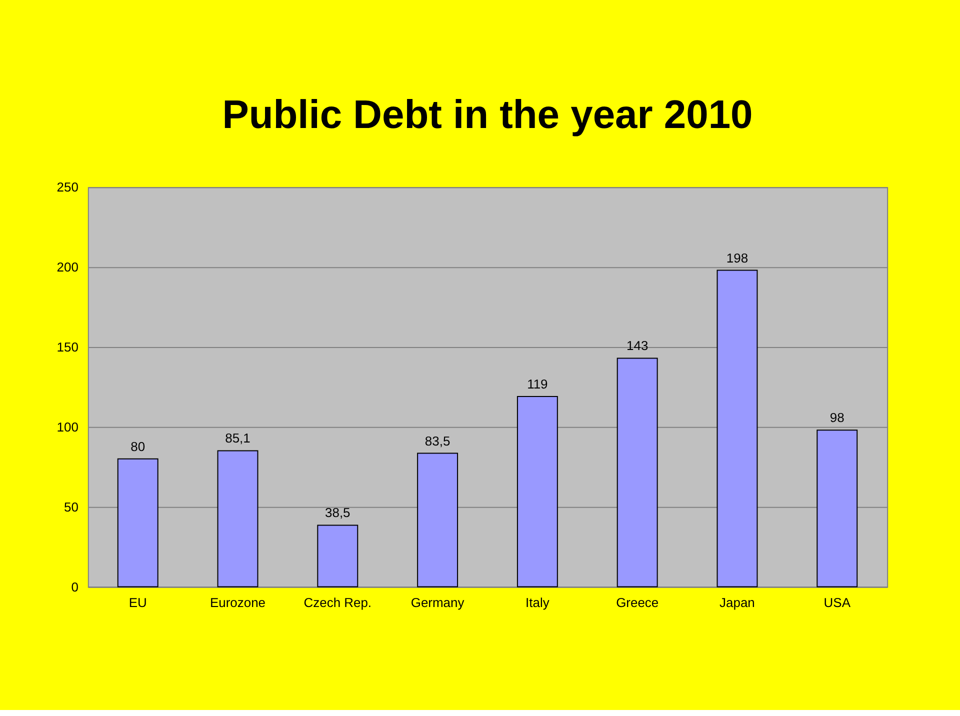  What do you see at coordinates (837, 418) in the screenshot?
I see `data-label: 98` at bounding box center [837, 418].